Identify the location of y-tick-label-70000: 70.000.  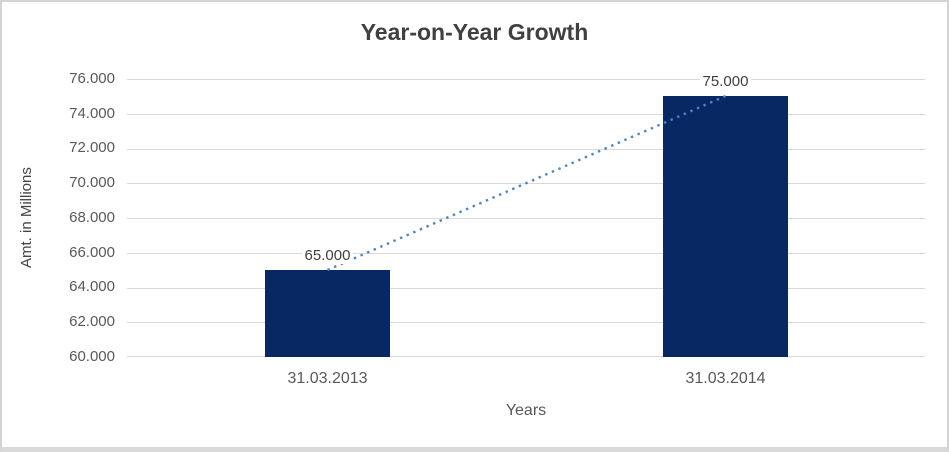
(92, 182).